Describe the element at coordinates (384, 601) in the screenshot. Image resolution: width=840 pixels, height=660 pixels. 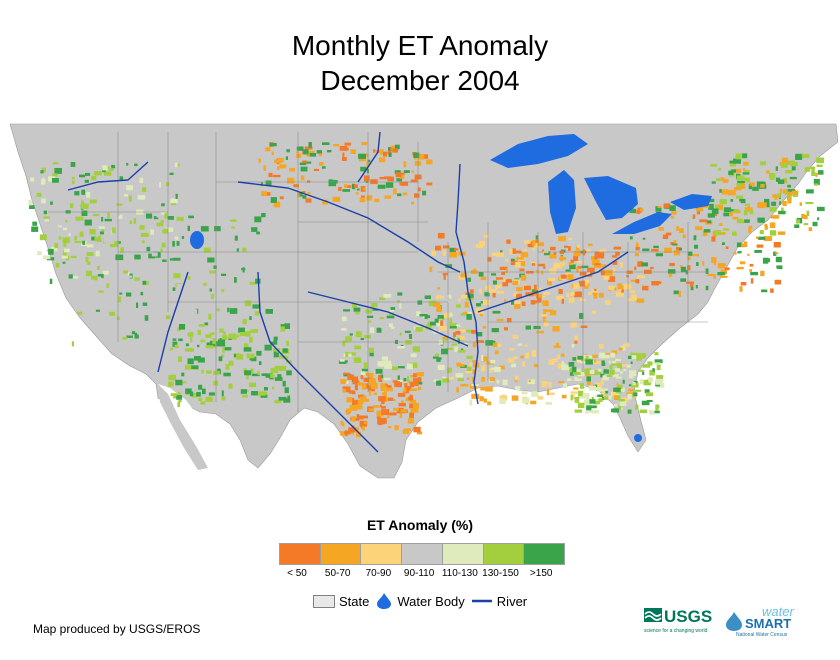
I see `water-drop-icon` at that location.